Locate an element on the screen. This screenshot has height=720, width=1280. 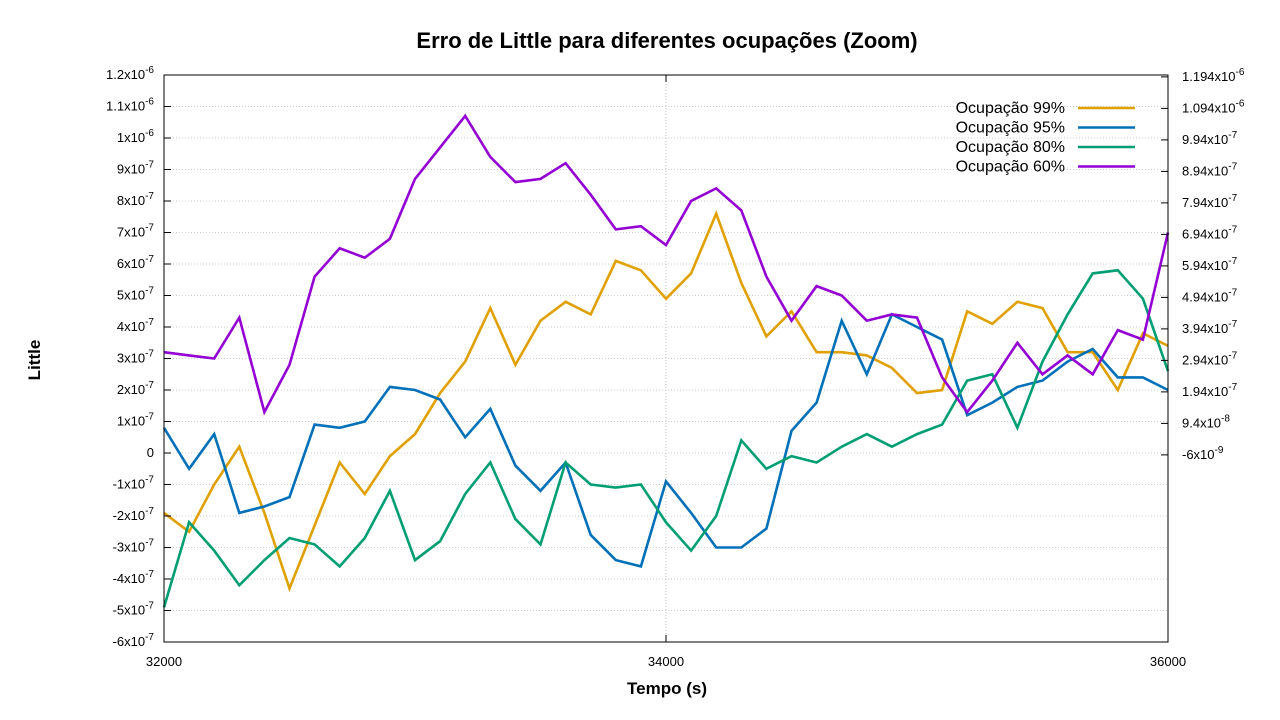
y-tick-label: 1x10⁻⁶ is located at coordinates (136, 136).